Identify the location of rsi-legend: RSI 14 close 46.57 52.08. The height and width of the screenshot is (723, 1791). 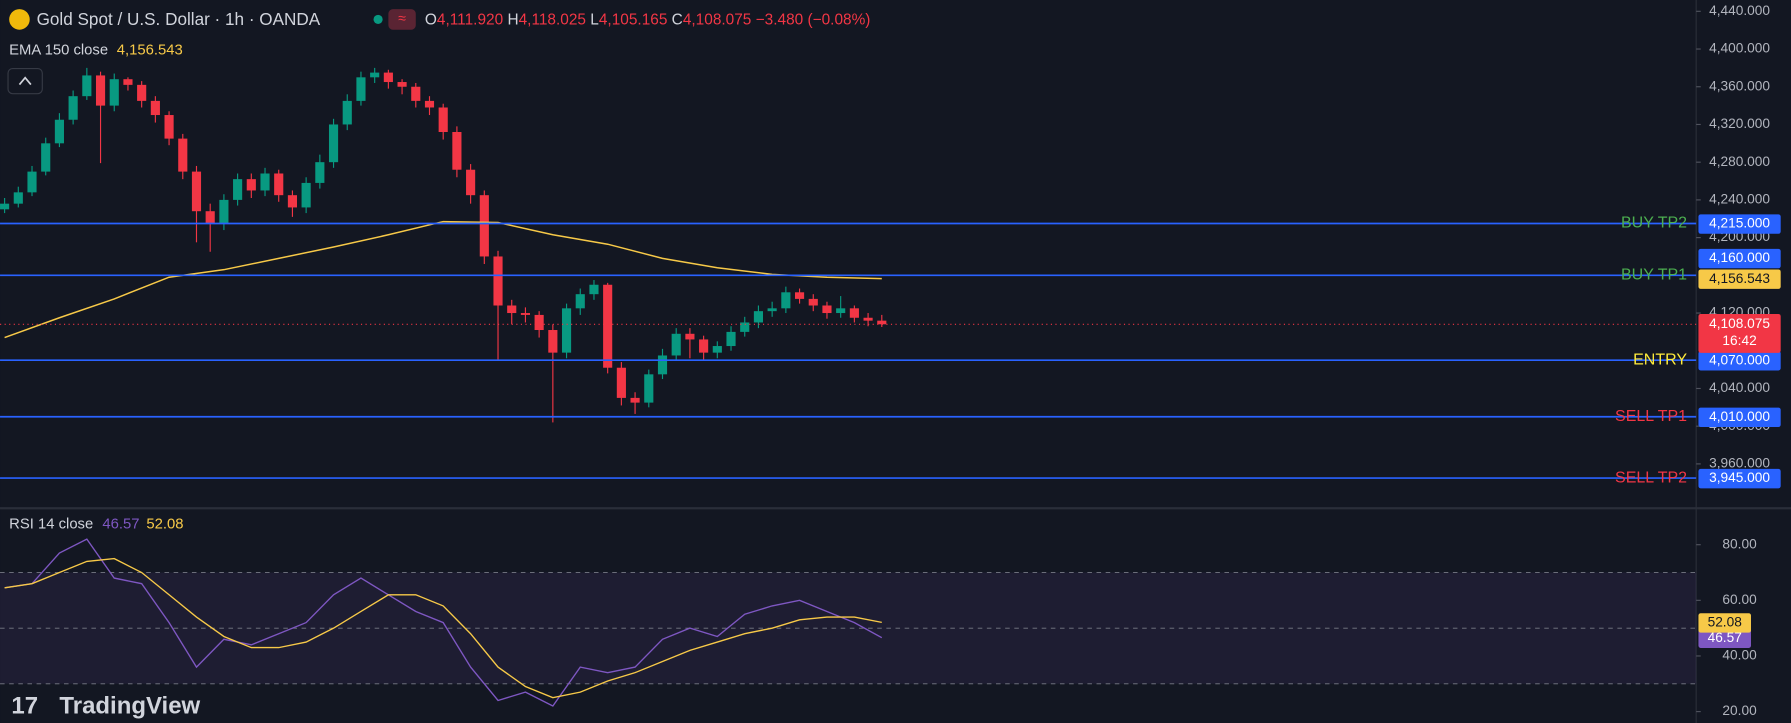
(96, 524).